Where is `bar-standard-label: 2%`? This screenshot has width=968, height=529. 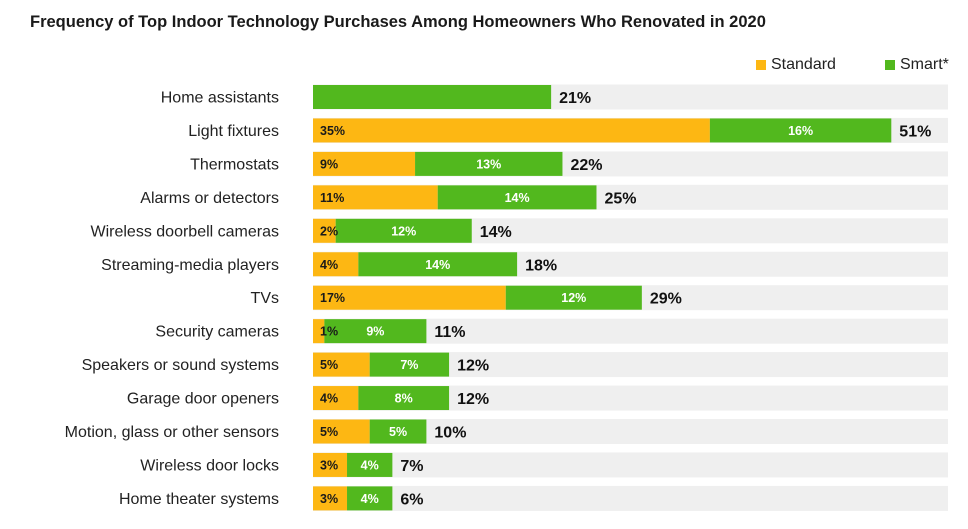
bar-standard-label: 2% is located at coordinates (329, 231).